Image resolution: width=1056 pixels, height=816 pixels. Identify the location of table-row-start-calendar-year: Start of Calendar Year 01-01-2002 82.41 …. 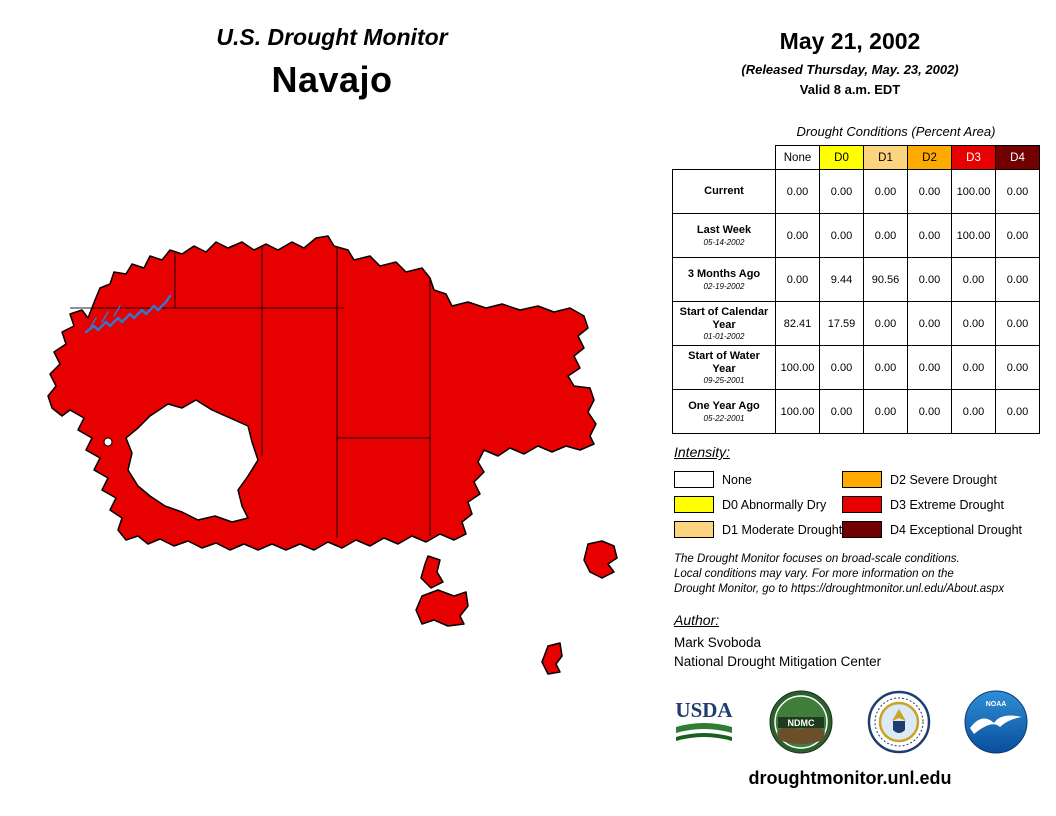
(856, 323).